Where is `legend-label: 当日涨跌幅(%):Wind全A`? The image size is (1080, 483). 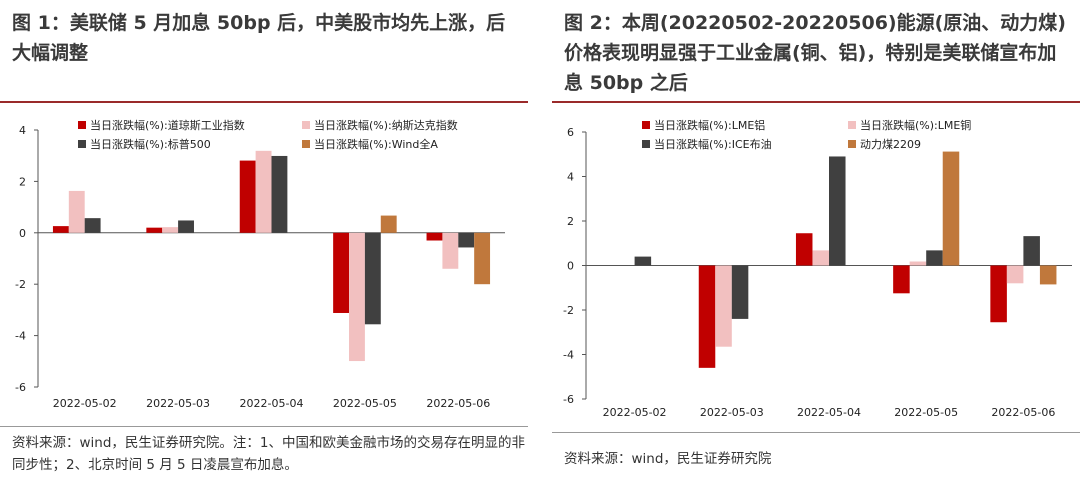 legend-label: 当日涨跌幅(%):Wind全A is located at coordinates (376, 144).